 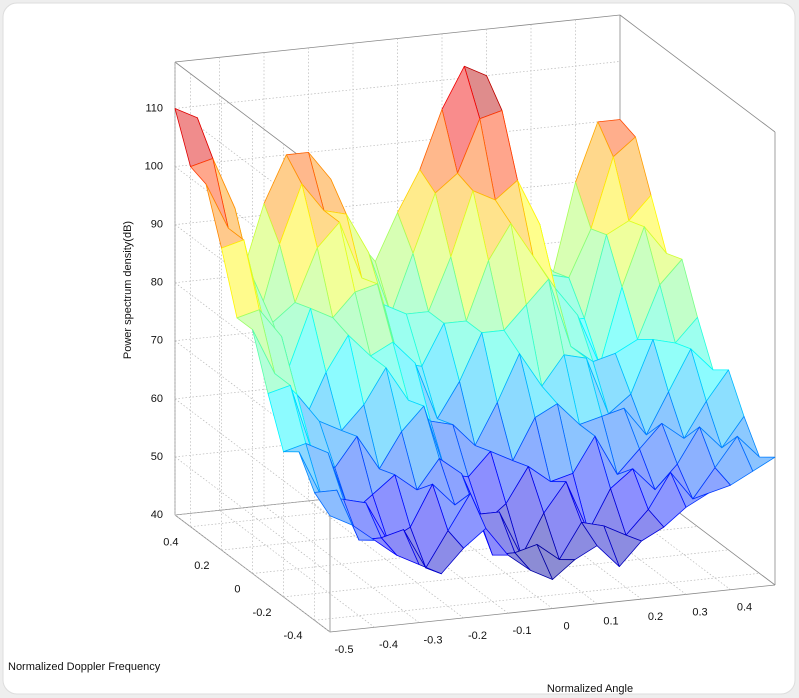 What do you see at coordinates (128, 290) in the screenshot?
I see `z-axis-label: Power spectrum density(dB)` at bounding box center [128, 290].